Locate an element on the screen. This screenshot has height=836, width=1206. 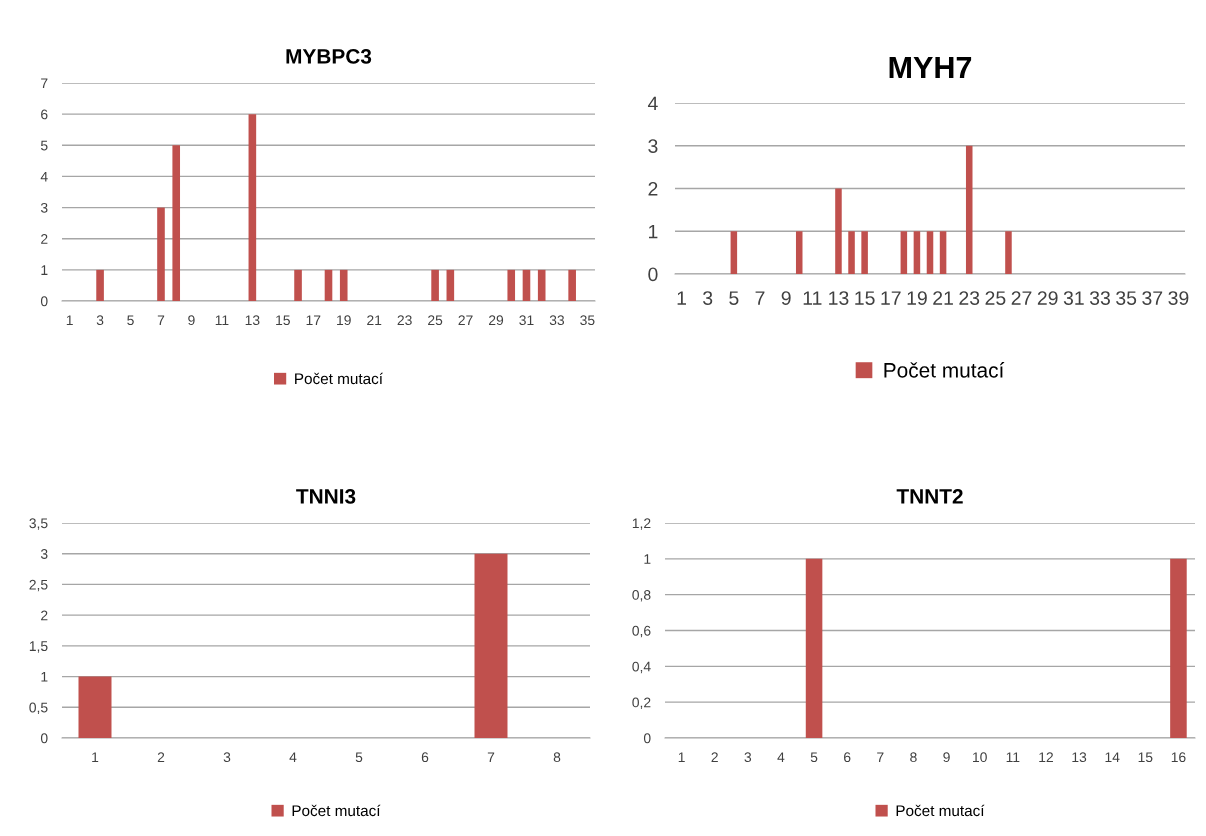
chart-title: TNNI3 is located at coordinates (326, 496).